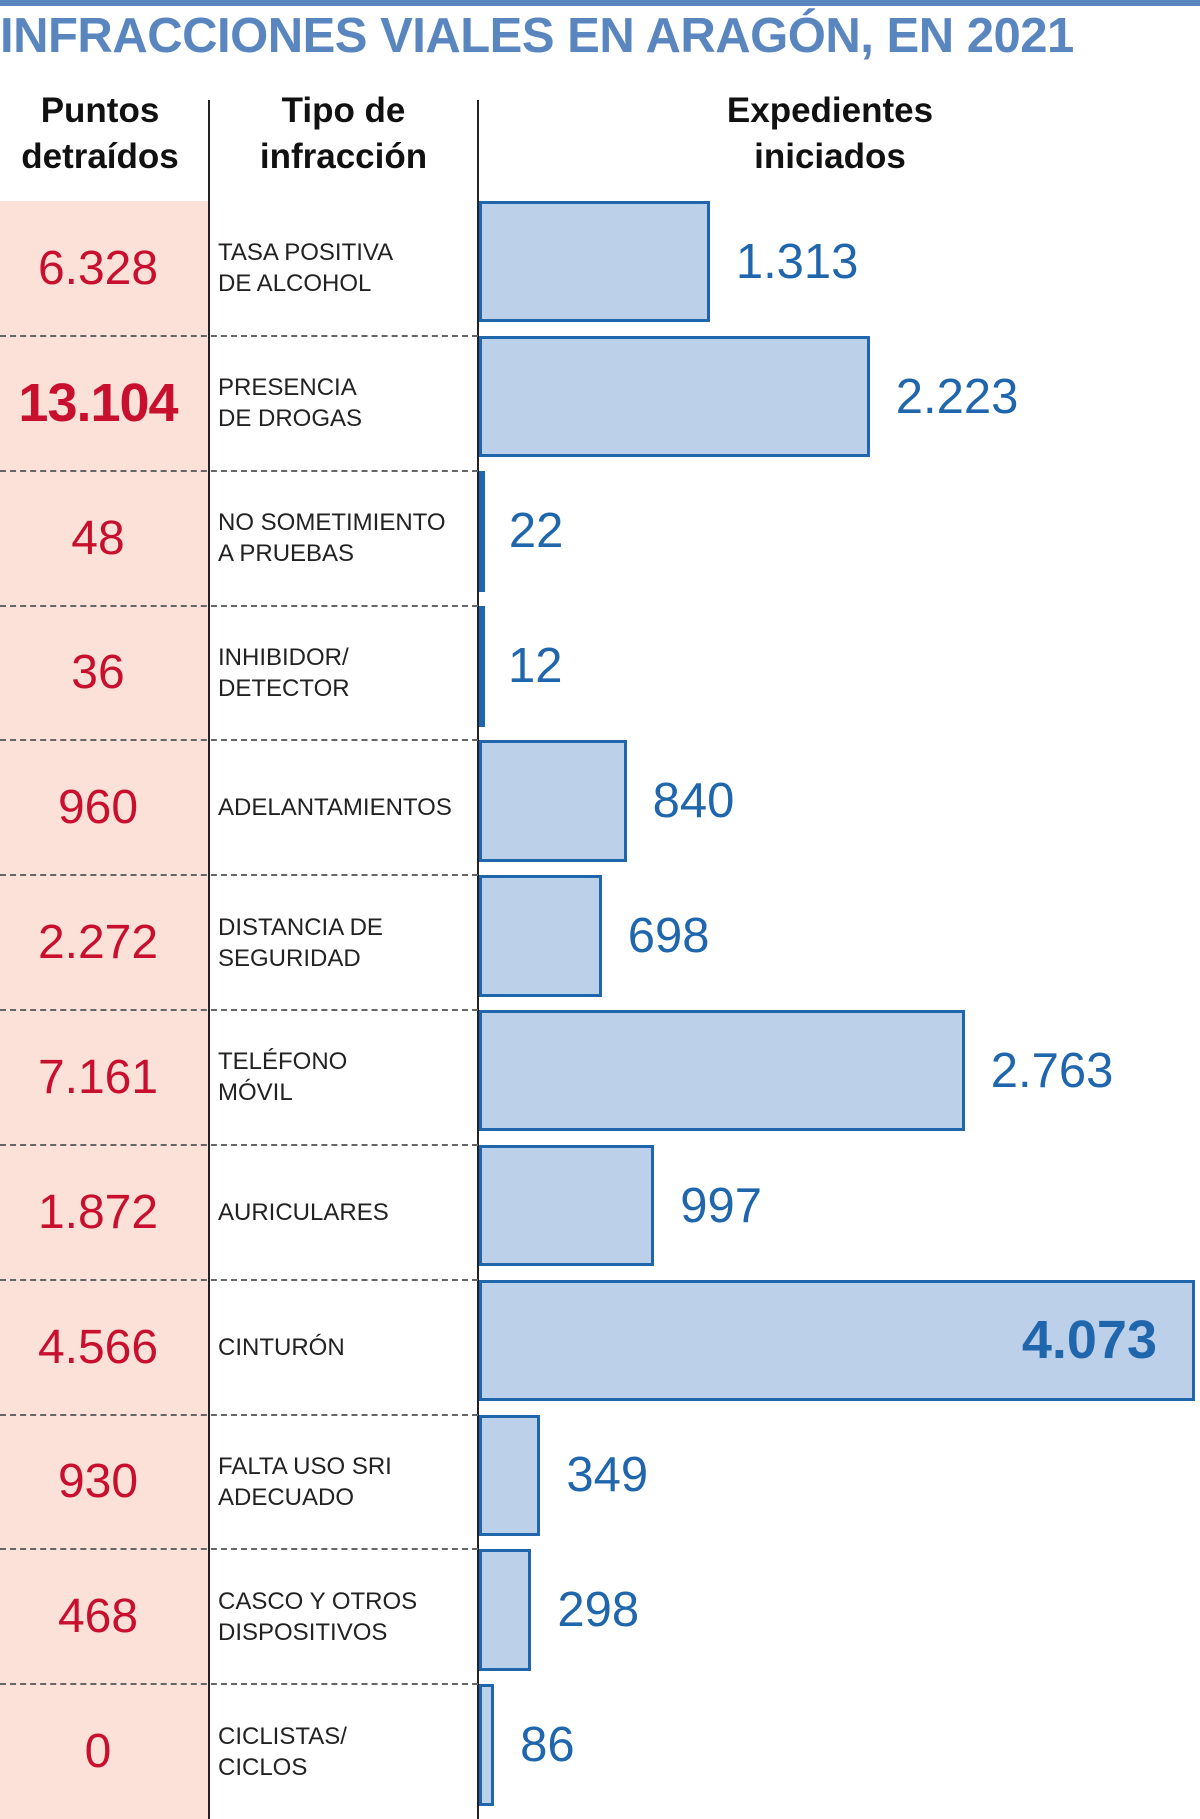  I want to click on column-header: Puntos detraídos, so click(100, 133).